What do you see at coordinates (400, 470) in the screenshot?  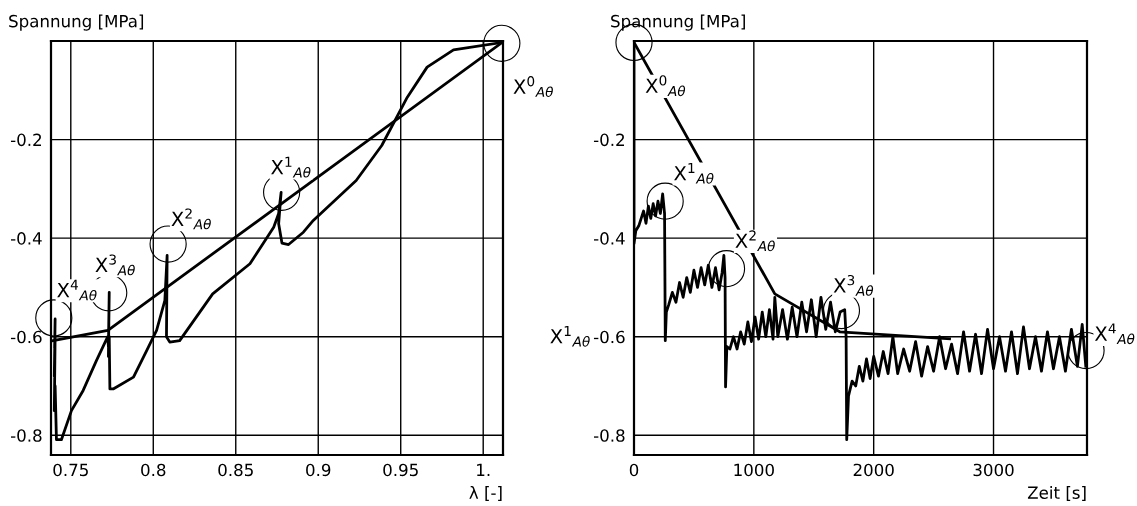 I see `x-tick-label: 0.95` at bounding box center [400, 470].